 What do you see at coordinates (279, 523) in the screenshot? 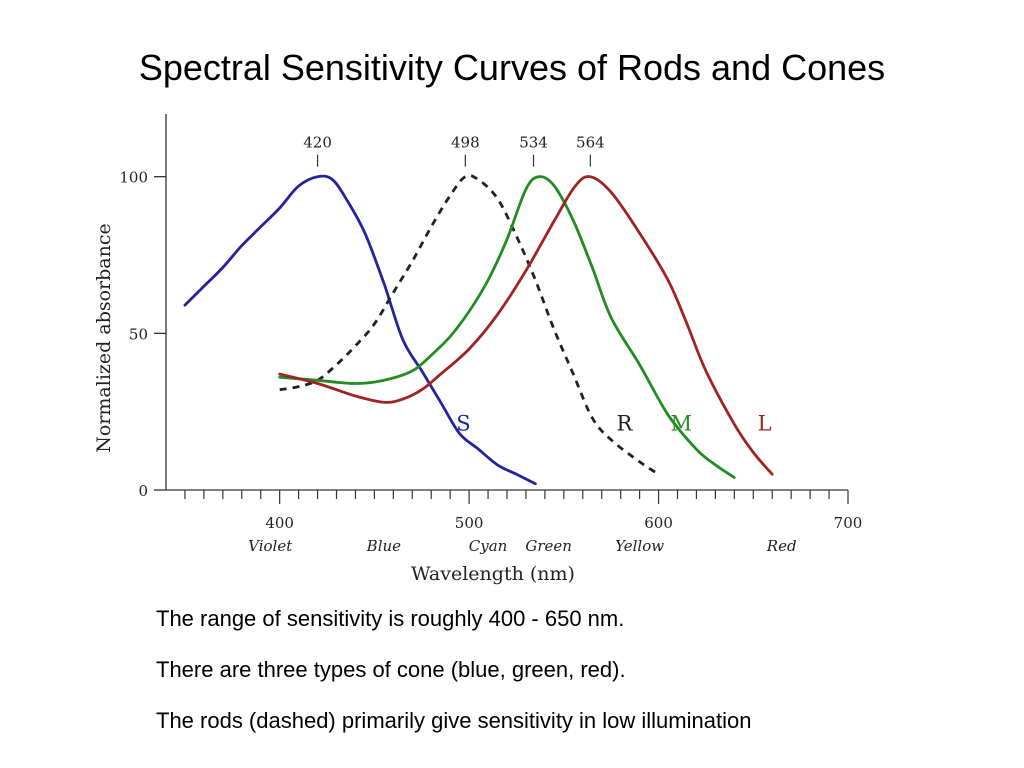
I see `x-tick-label: 400` at bounding box center [279, 523].